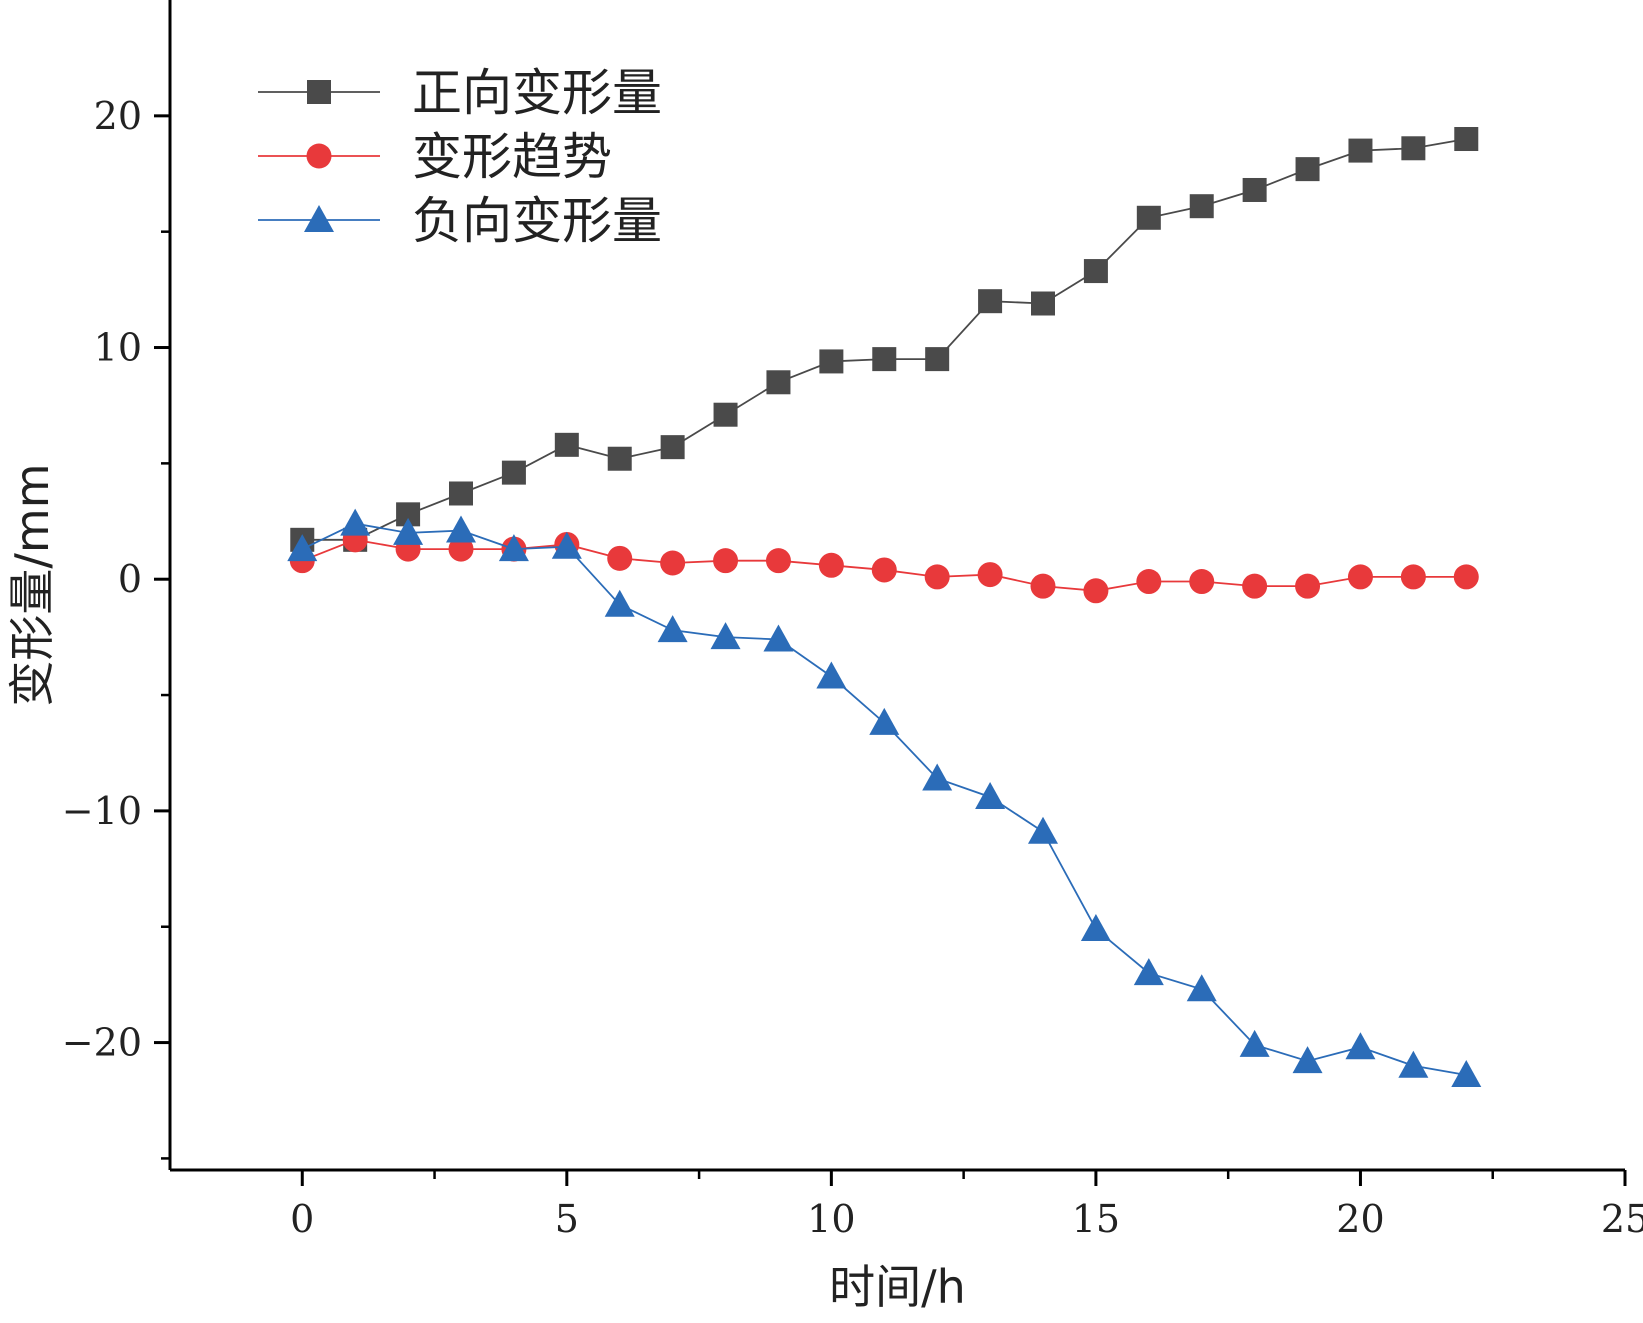 This screenshot has width=1643, height=1323. I want to click on y-tick-label: −20, so click(102, 1043).